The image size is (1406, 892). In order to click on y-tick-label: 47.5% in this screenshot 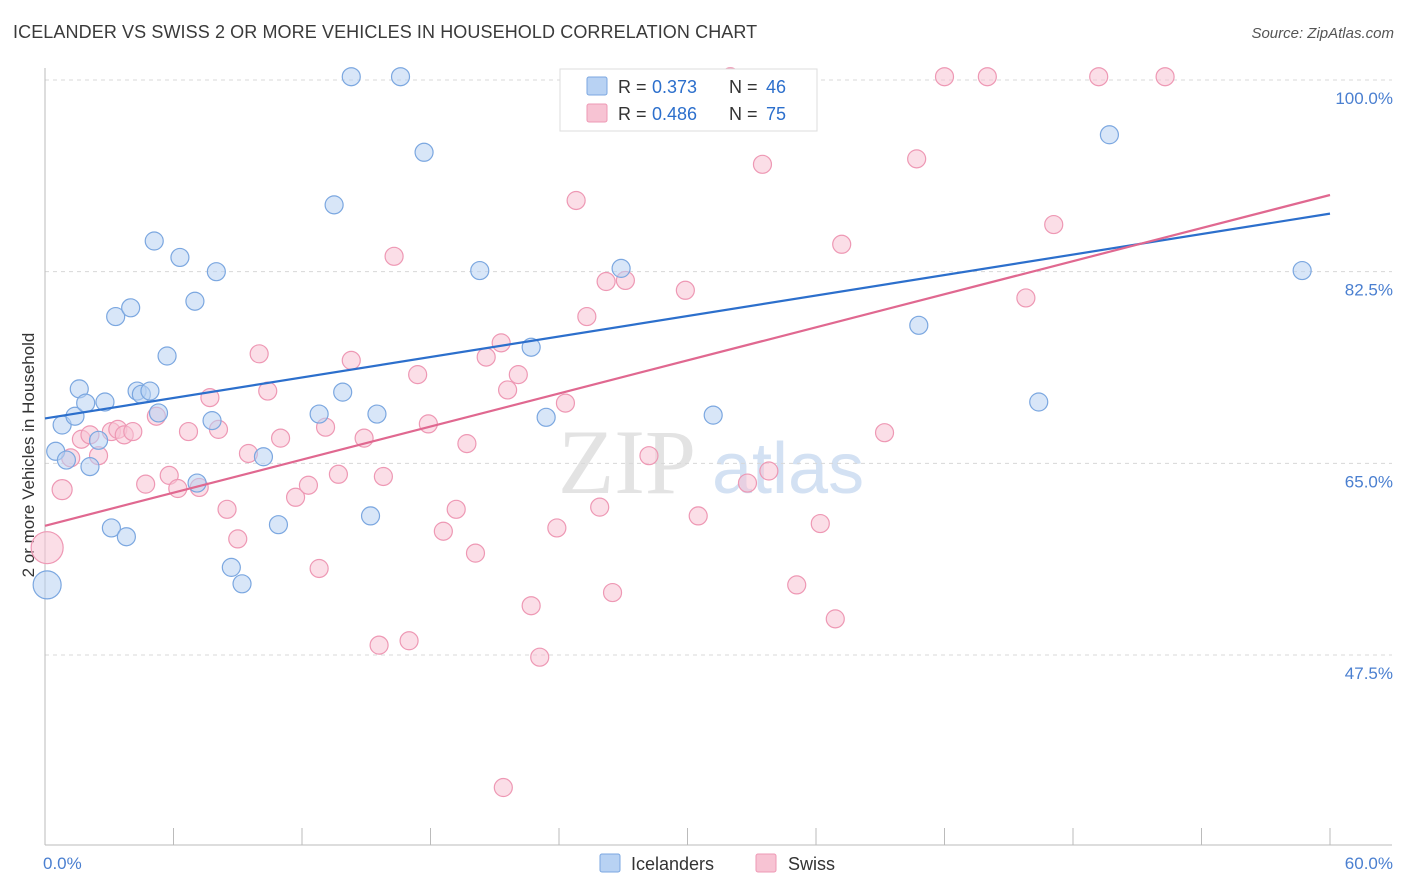, I will do `click(1369, 673)`.